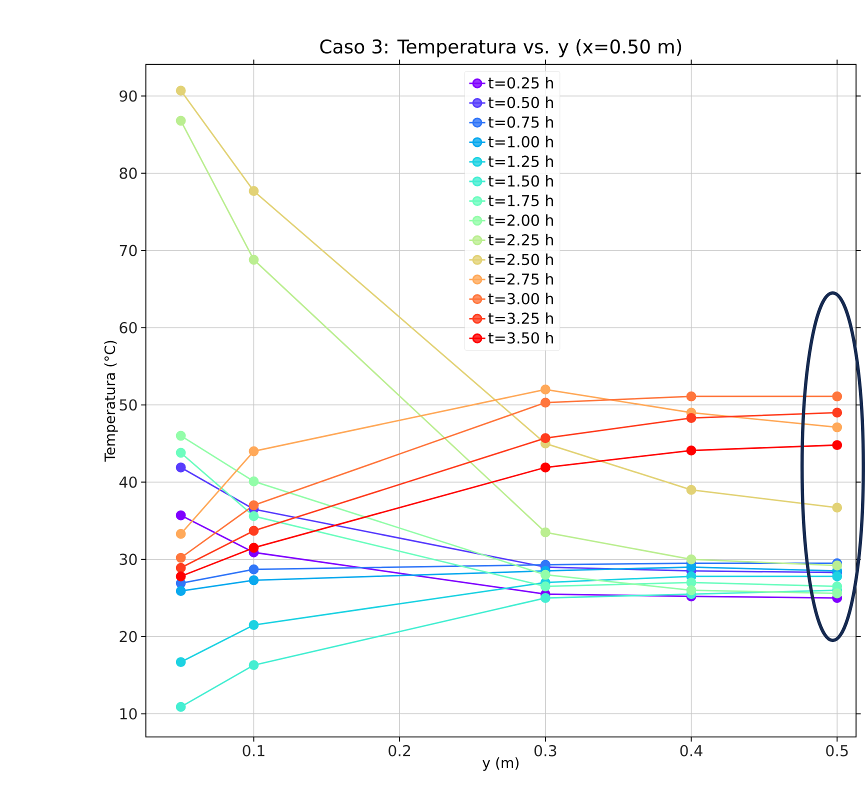  Describe the element at coordinates (128, 405) in the screenshot. I see `y-tick-label: 50` at that location.